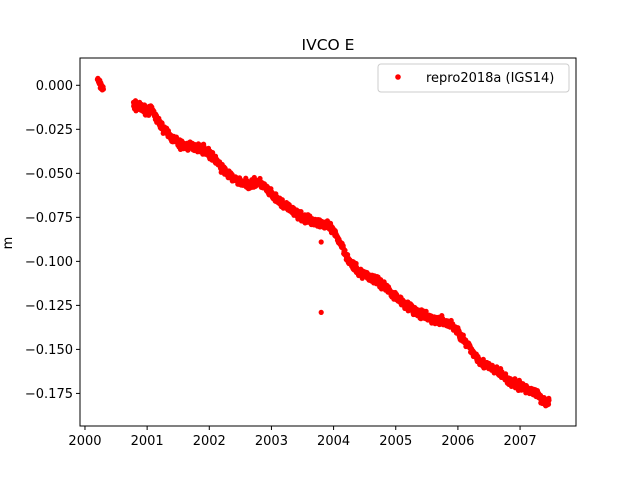 The width and height of the screenshot is (640, 480). Describe the element at coordinates (84, 441) in the screenshot. I see `x-tick-label: 2000` at that location.